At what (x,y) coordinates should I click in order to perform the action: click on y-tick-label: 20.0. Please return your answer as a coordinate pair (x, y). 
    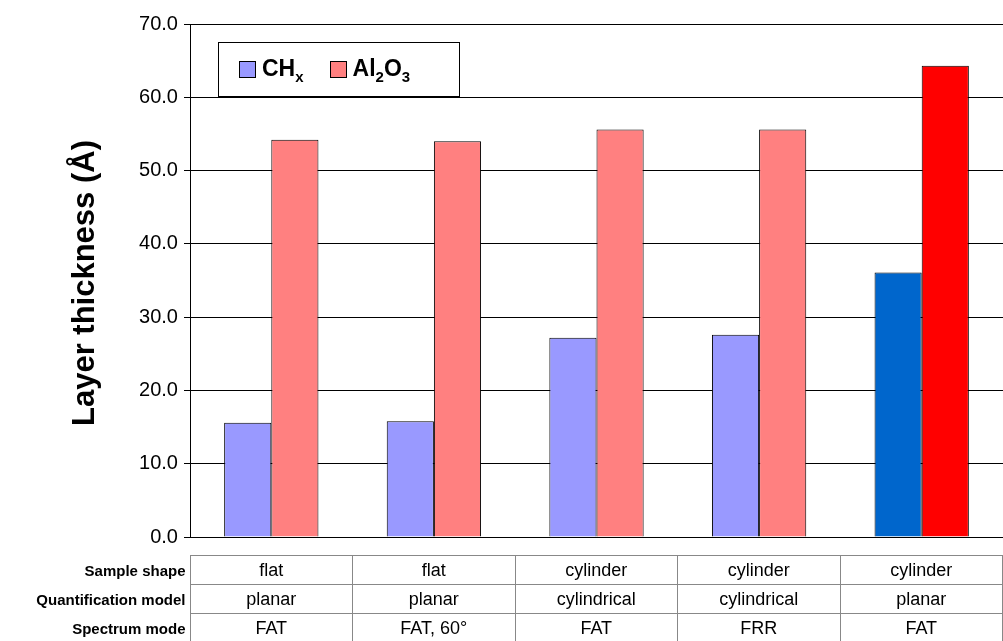
    Looking at the image, I should click on (158, 388).